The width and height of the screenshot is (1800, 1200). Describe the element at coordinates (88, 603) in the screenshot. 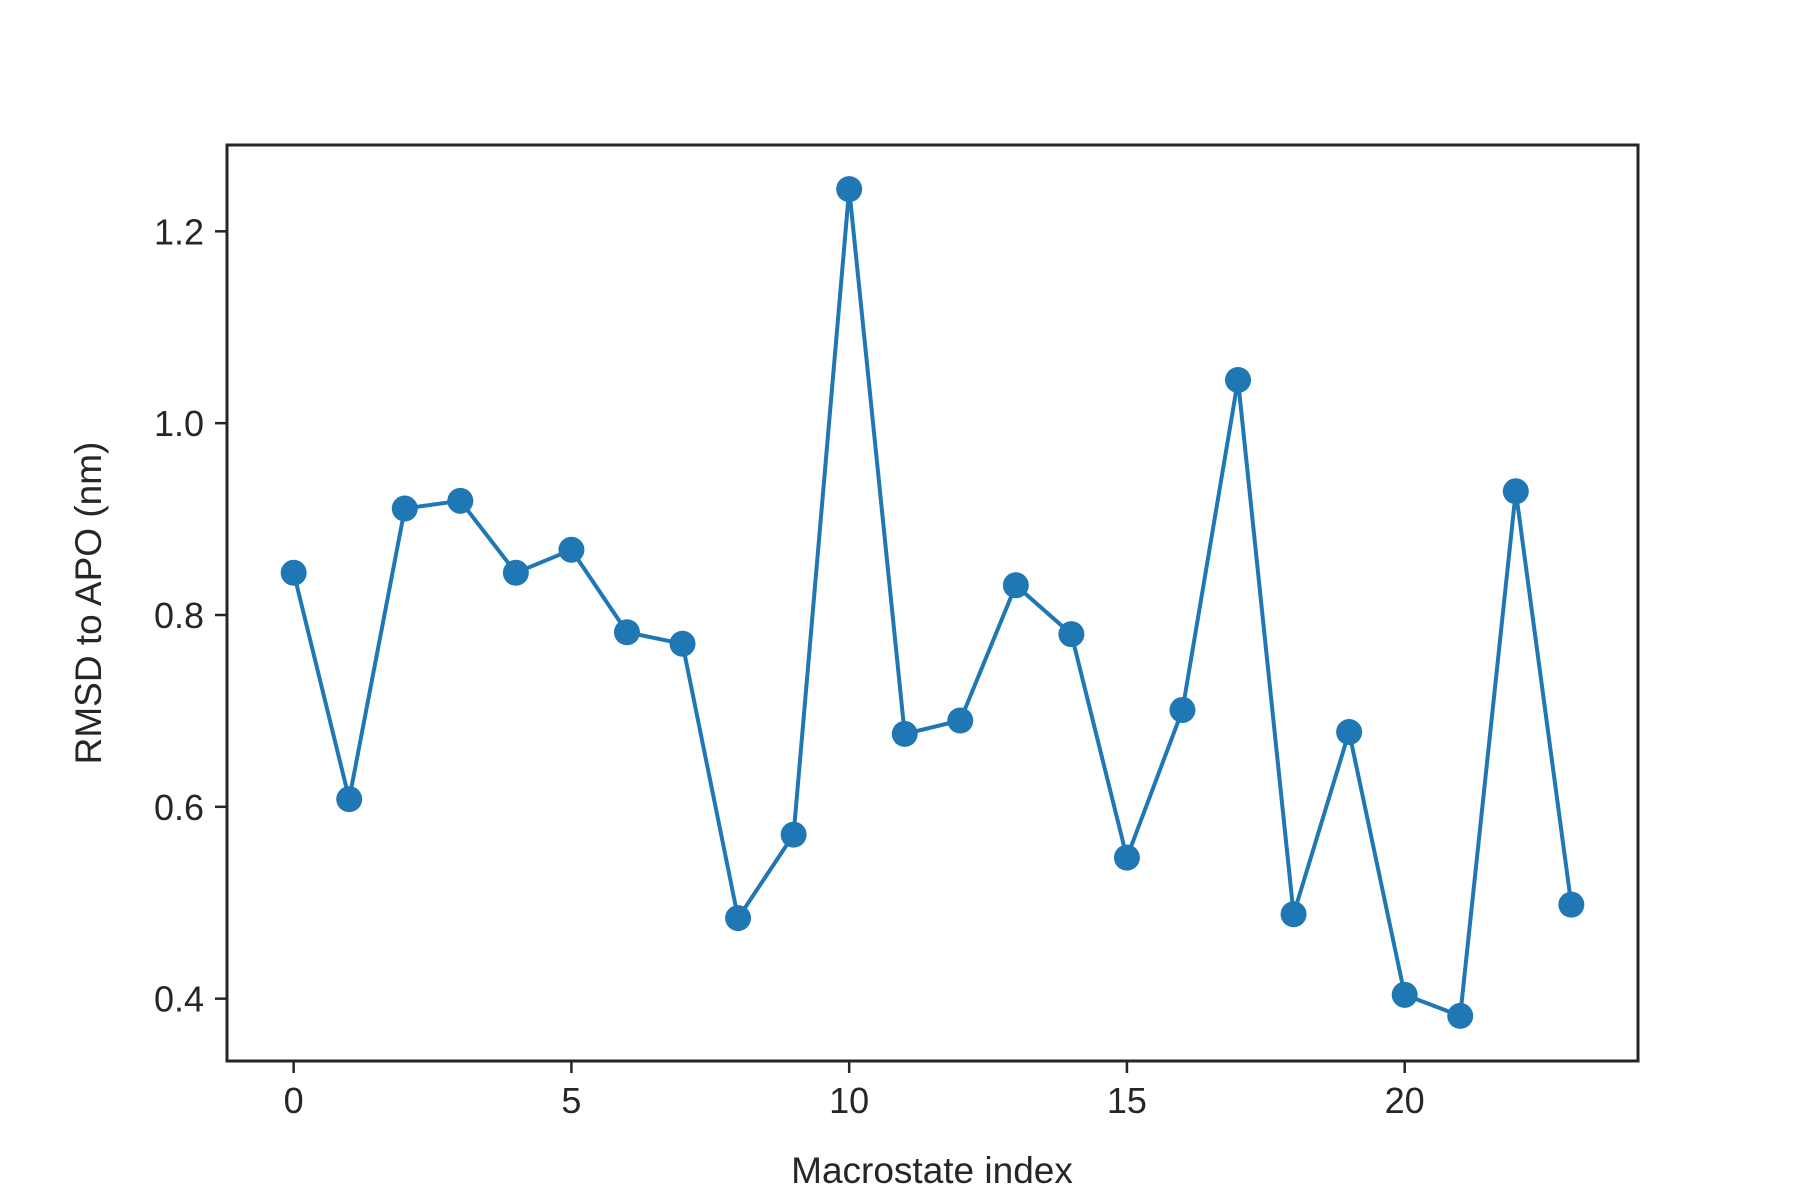

I see `y-axis-label: RMSD to APO (nm)` at that location.